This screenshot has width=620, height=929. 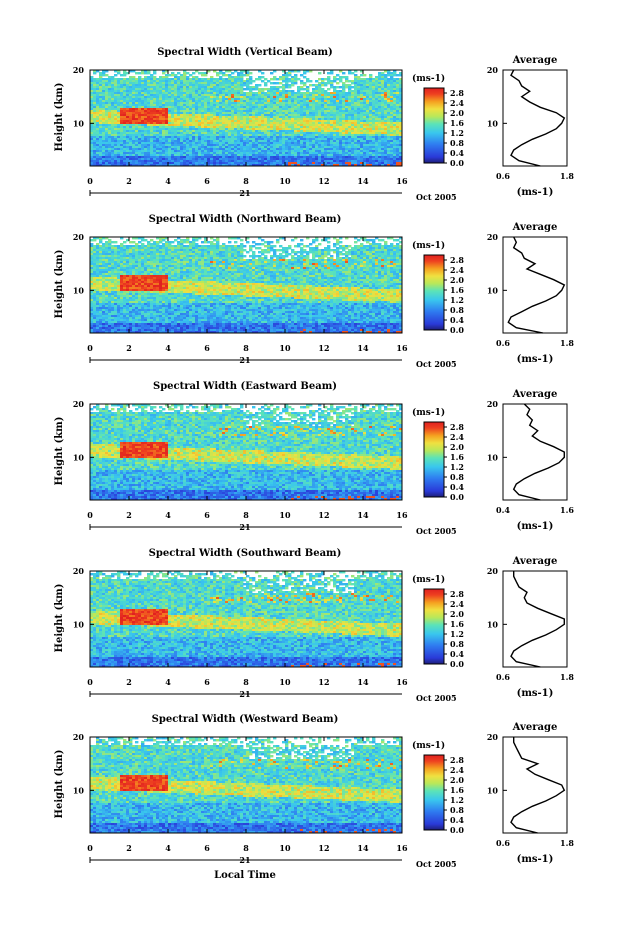 I want to click on x-tick-label: 12, so click(x=323, y=181).